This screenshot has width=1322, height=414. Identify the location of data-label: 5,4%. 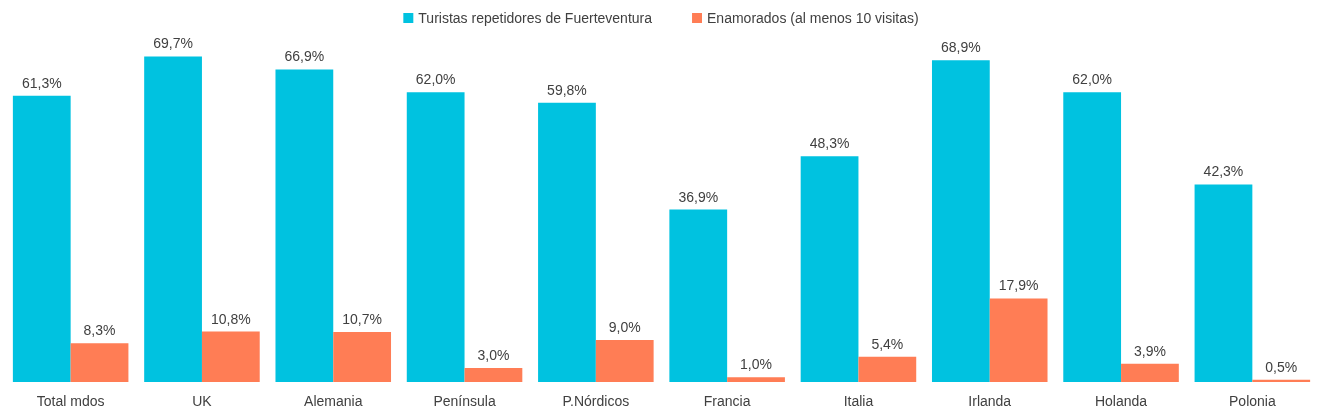
(887, 343).